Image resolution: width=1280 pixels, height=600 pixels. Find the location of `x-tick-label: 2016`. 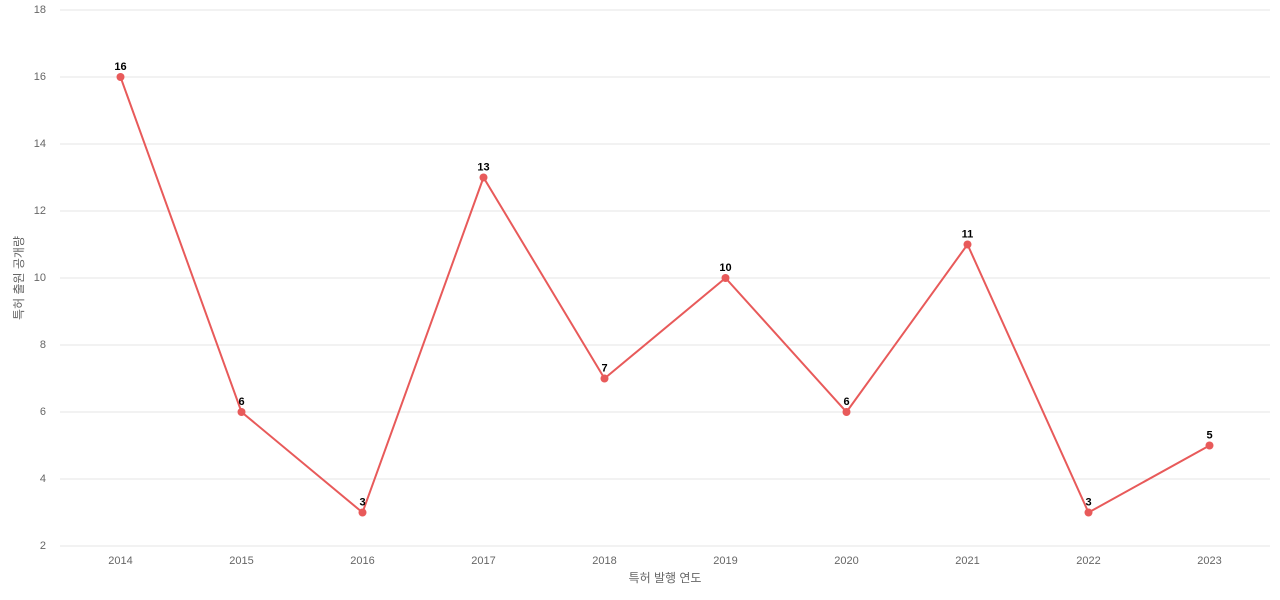

x-tick-label: 2016 is located at coordinates (362, 561).